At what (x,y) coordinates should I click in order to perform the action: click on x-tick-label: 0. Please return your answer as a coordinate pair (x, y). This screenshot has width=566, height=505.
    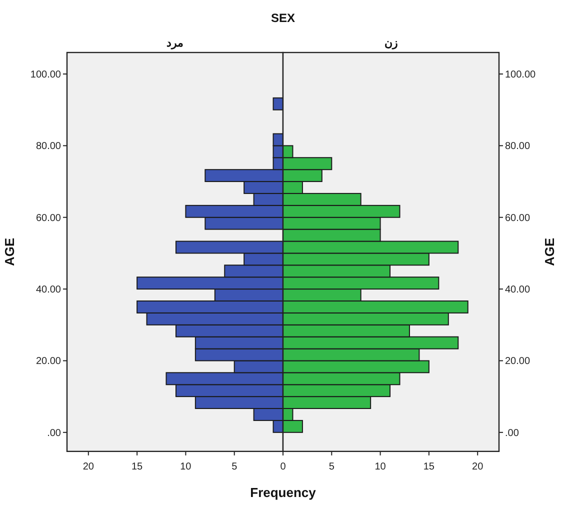
    Looking at the image, I should click on (283, 466).